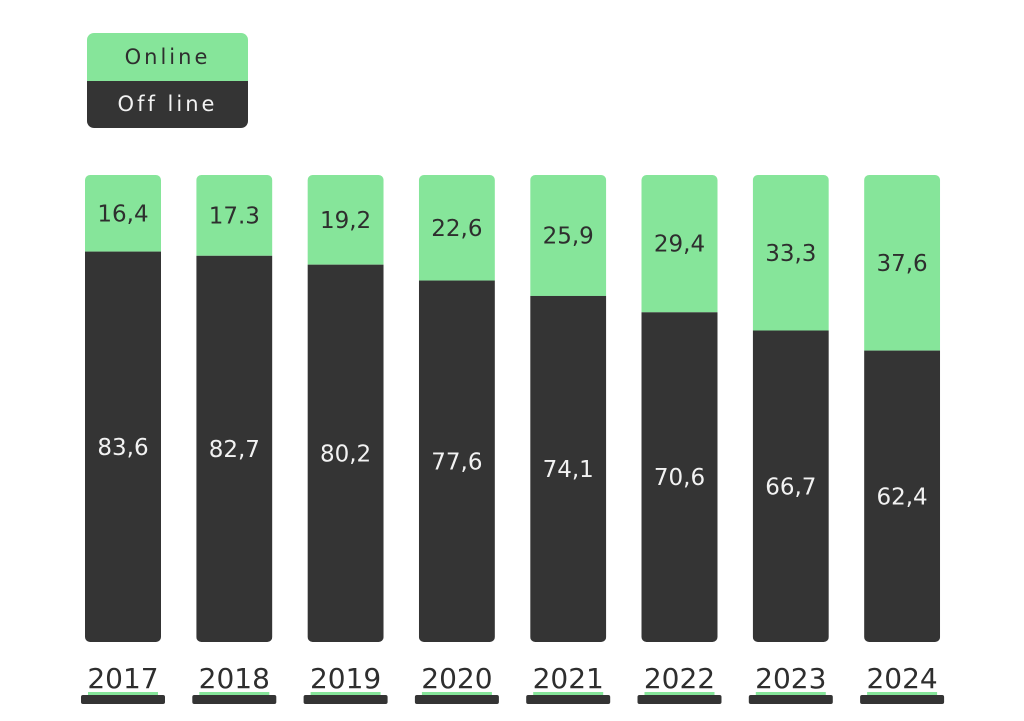  I want to click on data-label-offline-2022: 70,6, so click(679, 478).